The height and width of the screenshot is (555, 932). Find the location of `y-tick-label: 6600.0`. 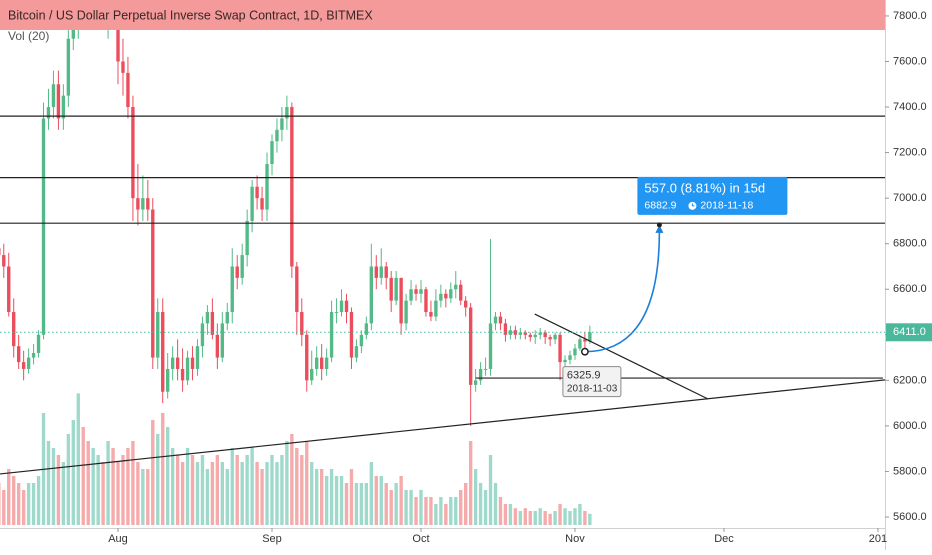

y-tick-label: 6600.0 is located at coordinates (910, 289).